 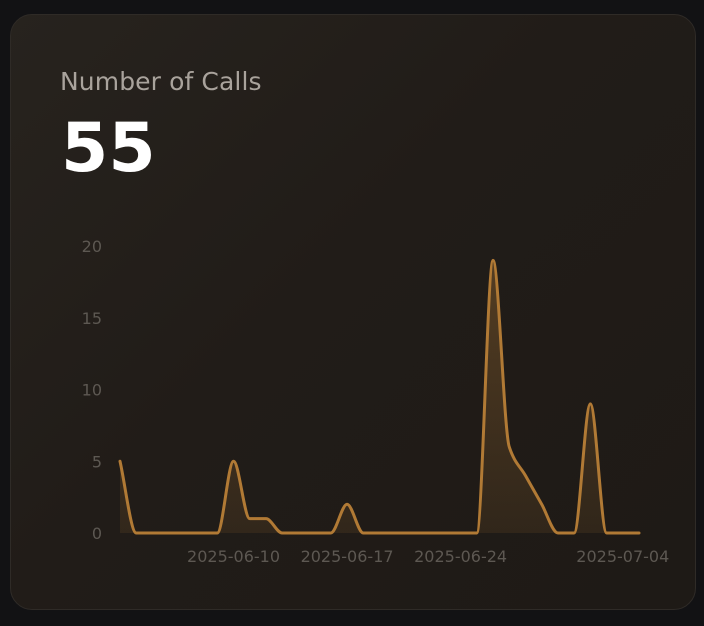 What do you see at coordinates (92, 246) in the screenshot?
I see `y-tick-label: 20` at bounding box center [92, 246].